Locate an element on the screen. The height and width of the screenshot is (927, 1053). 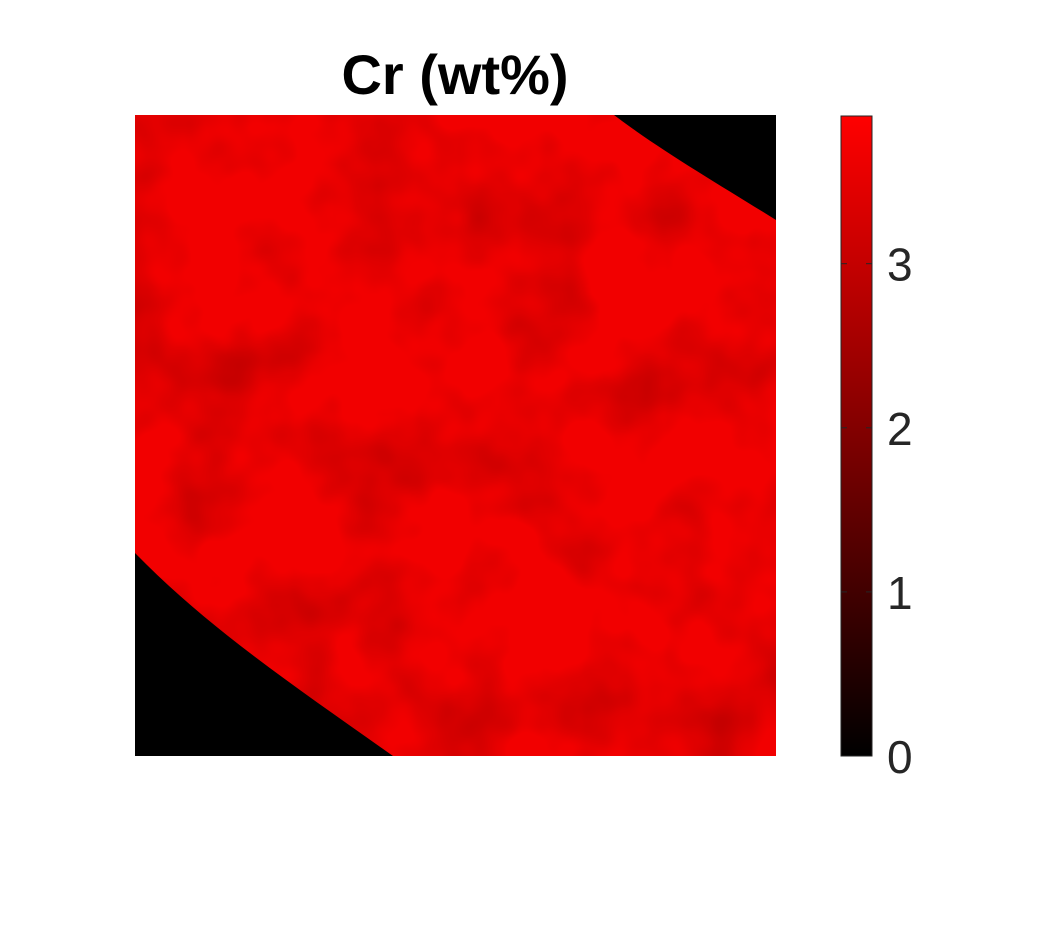
colorbar-tick-label: 0 is located at coordinates (900, 757).